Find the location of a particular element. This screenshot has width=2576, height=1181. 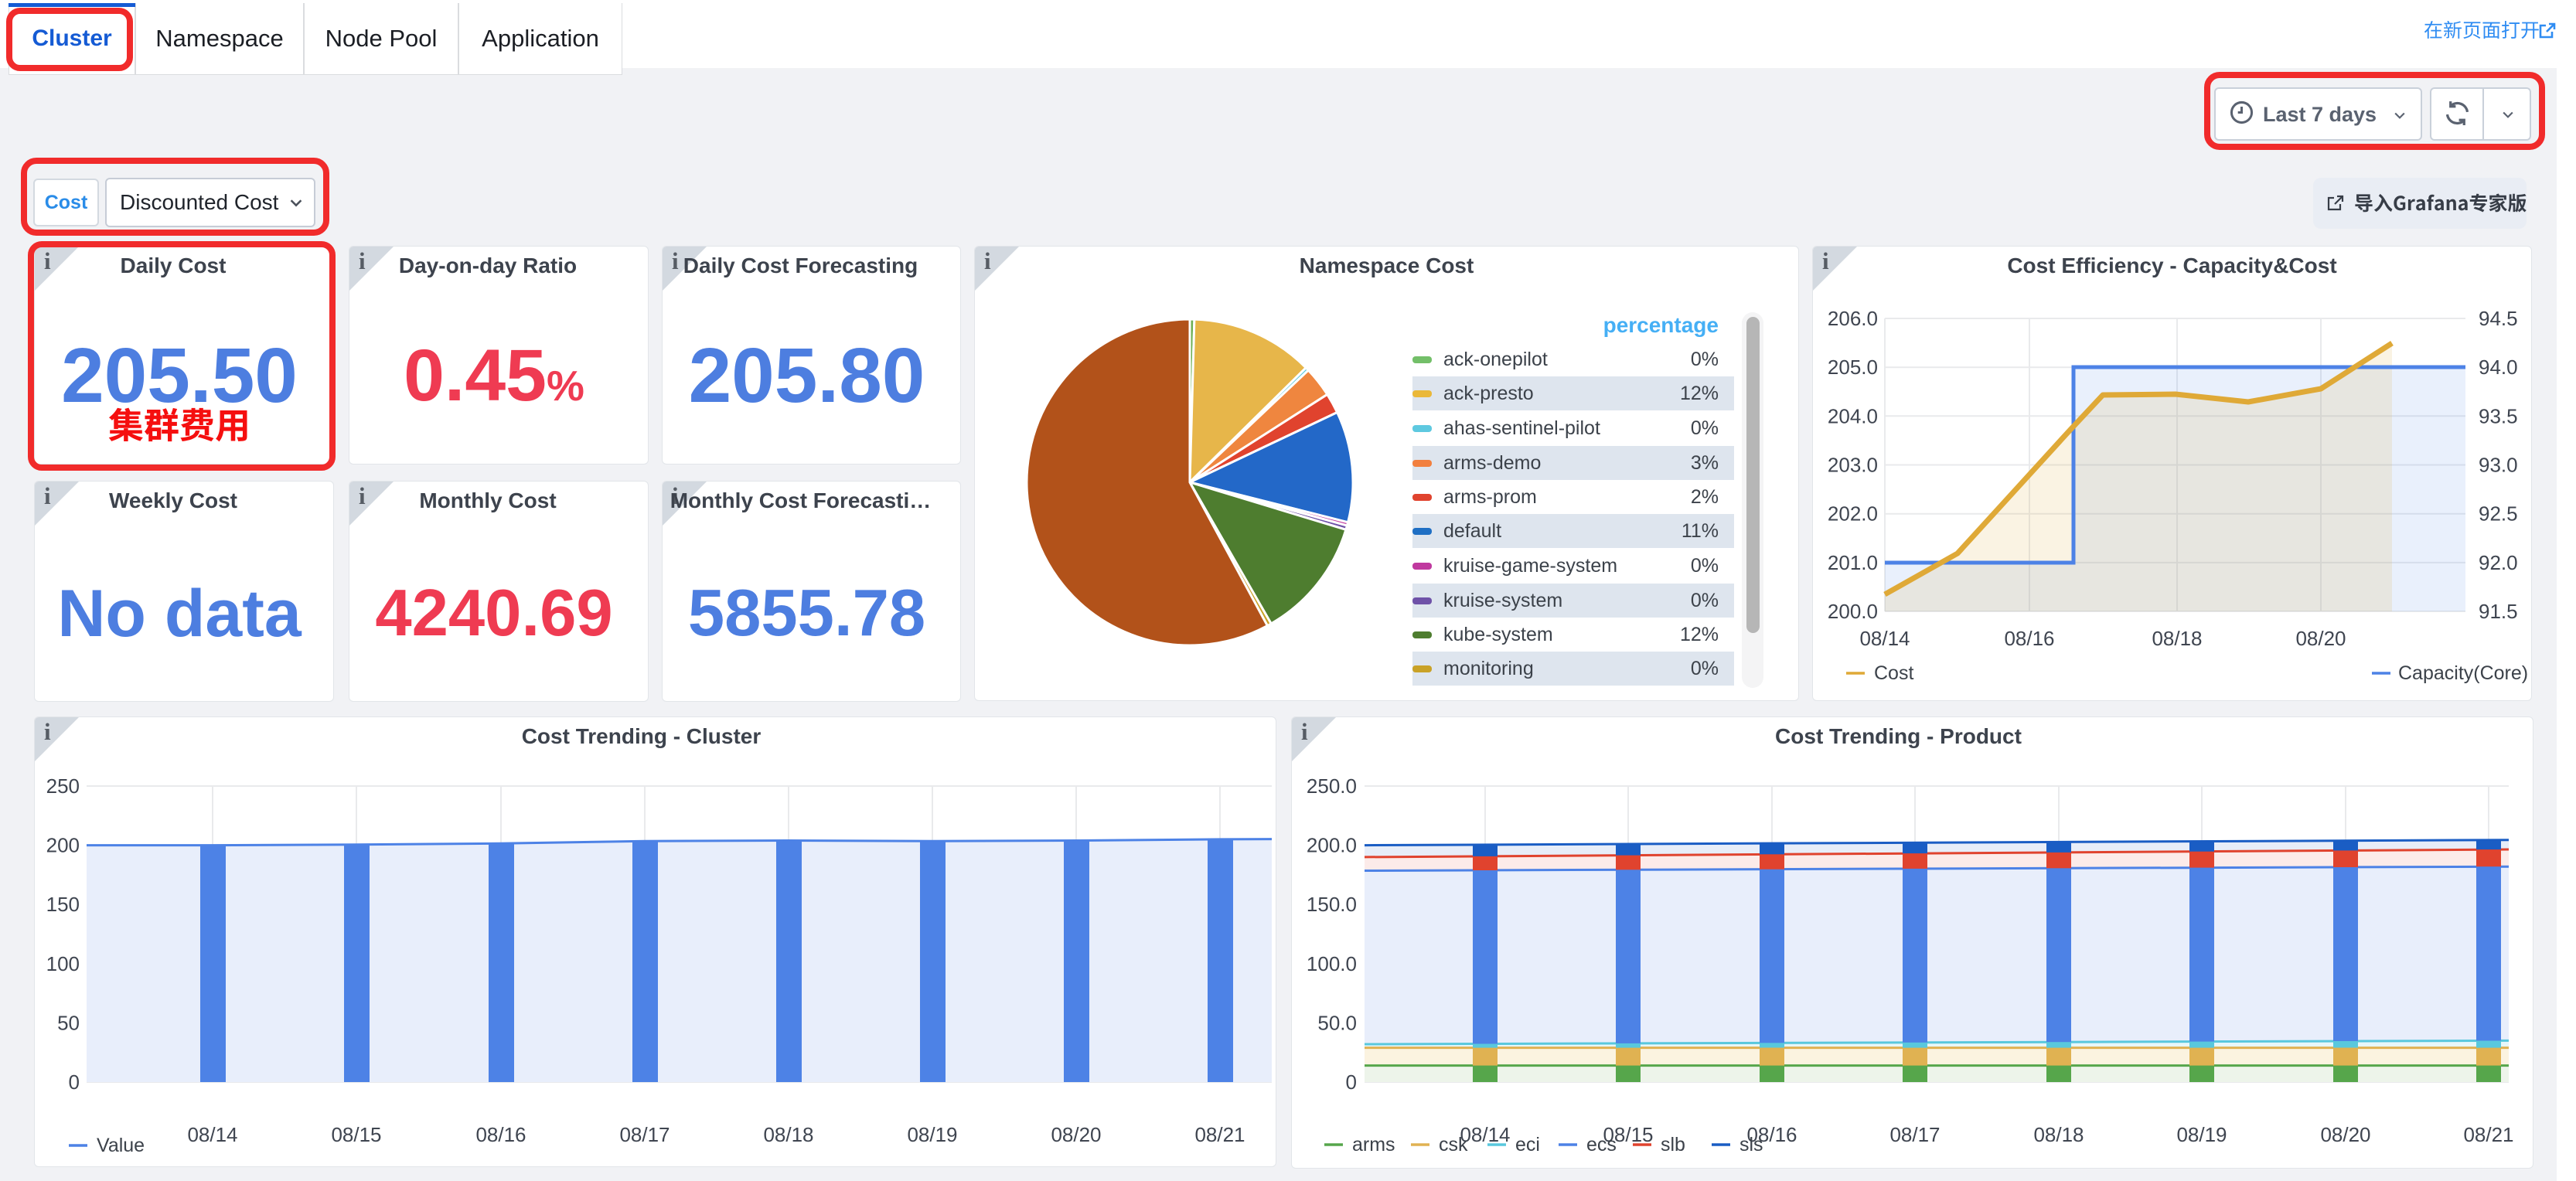

svg-text: 100 is located at coordinates (63, 963).